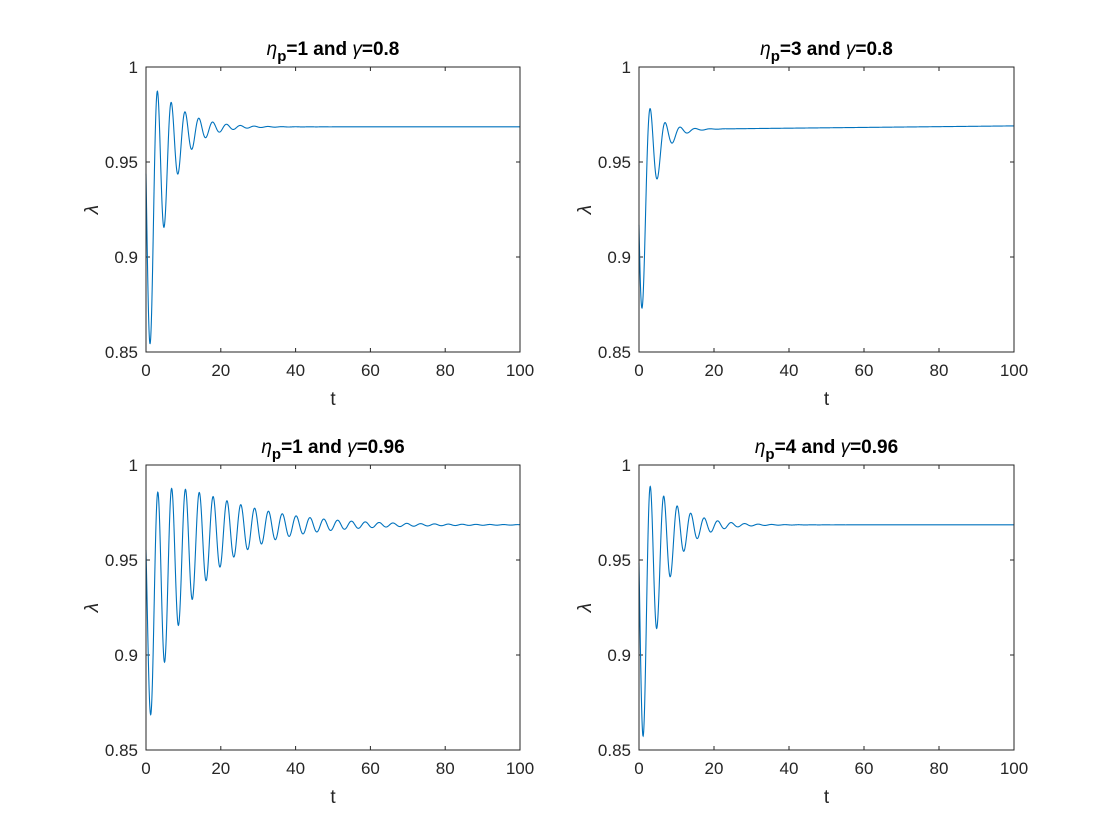  I want to click on title-mid: =3 and, so click(813, 49).